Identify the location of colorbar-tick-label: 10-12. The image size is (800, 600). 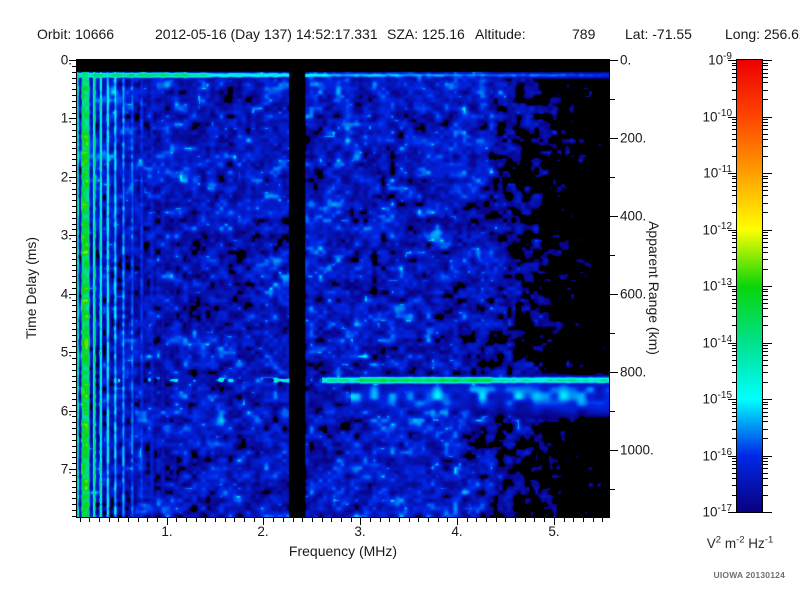
(717, 229).